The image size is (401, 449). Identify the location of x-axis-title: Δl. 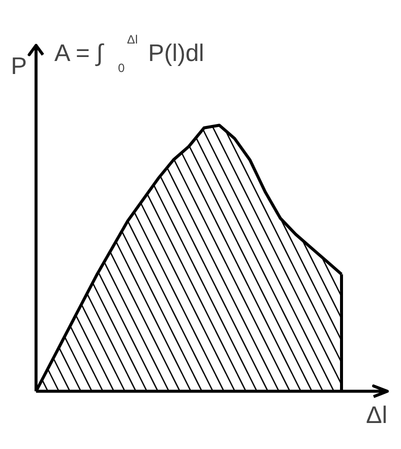
(377, 415).